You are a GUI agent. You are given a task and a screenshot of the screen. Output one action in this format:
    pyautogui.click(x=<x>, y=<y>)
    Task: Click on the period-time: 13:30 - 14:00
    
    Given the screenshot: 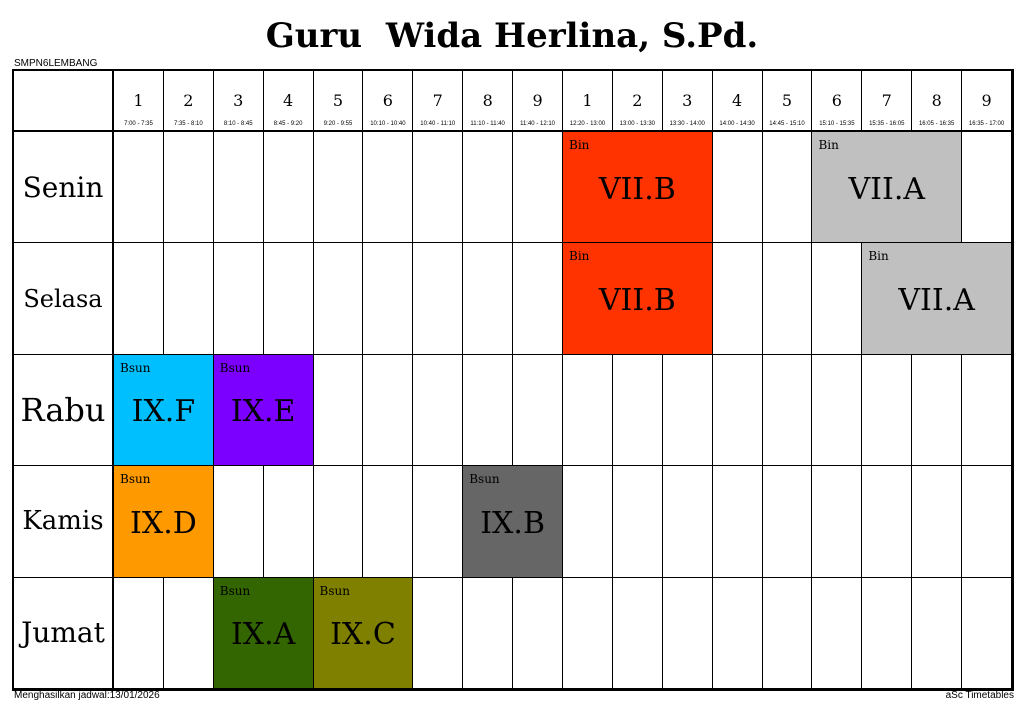 What is the action you would take?
    pyautogui.click(x=687, y=124)
    